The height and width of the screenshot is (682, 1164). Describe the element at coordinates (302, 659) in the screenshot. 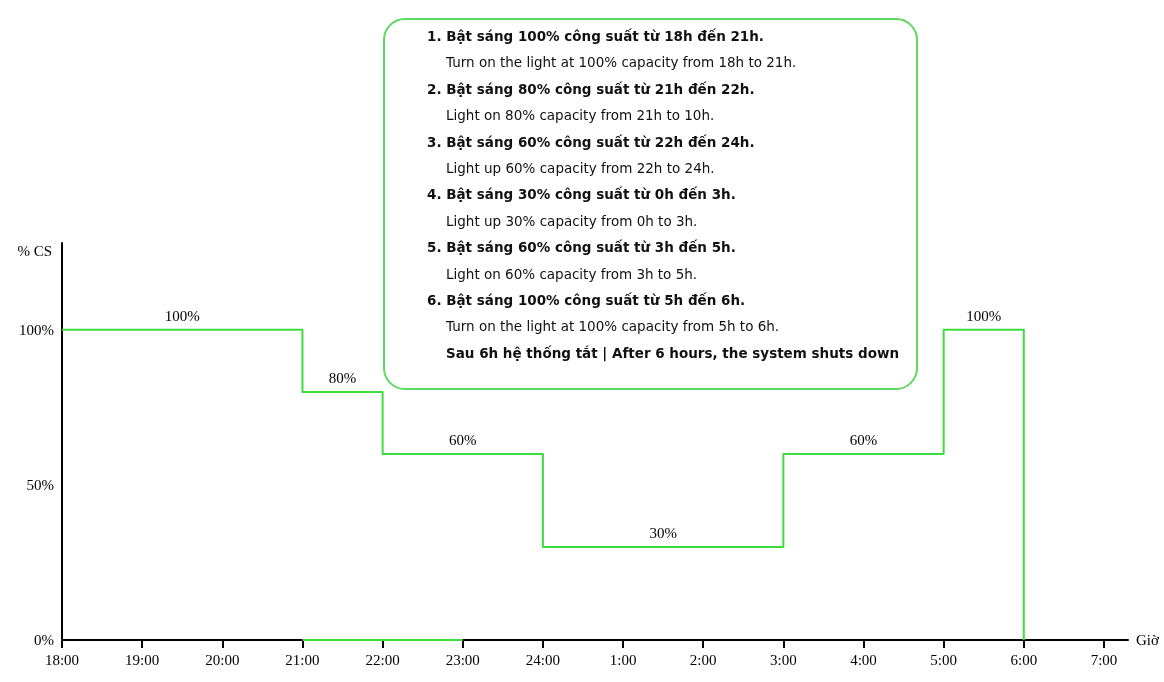

I see `x-tick-label: 21:00` at that location.